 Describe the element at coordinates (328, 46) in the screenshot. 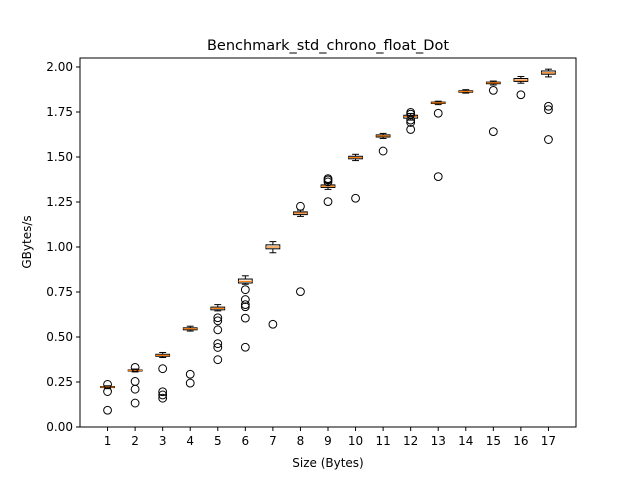

I see `chart-title: Benchmark_std_chrono_float_Dot` at that location.